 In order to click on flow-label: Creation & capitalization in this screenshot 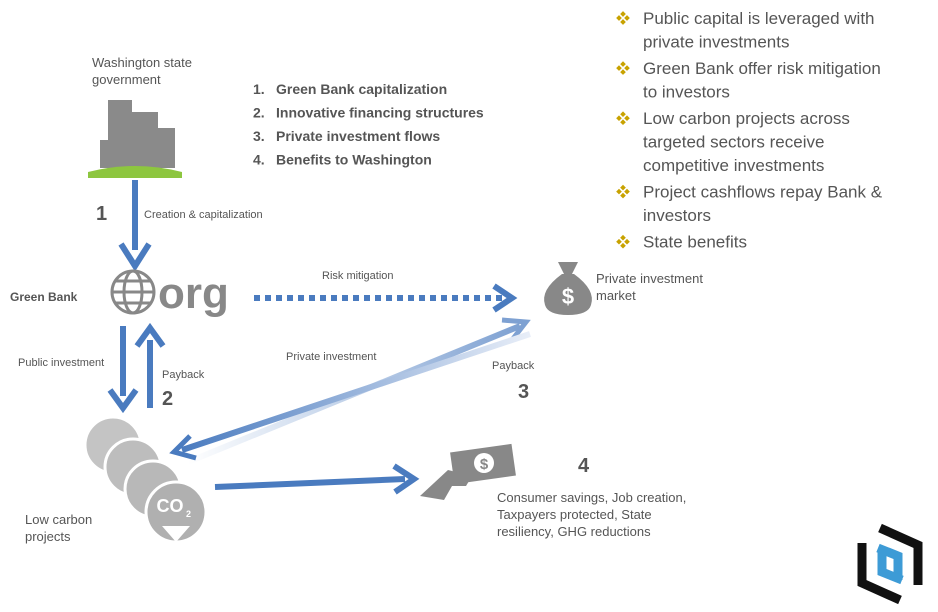, I will do `click(203, 215)`.